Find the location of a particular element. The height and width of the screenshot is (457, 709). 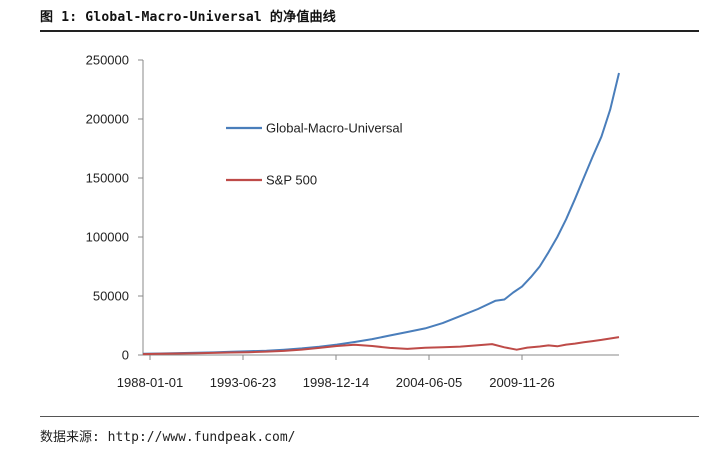

figure-title: 图 1: Global-Macro-Universal 的净值曲线 is located at coordinates (188, 17).